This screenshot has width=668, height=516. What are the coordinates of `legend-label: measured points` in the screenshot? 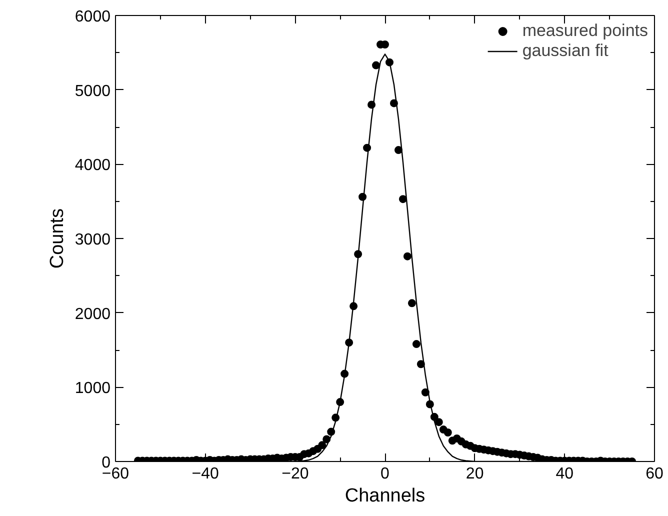 It's located at (585, 31).